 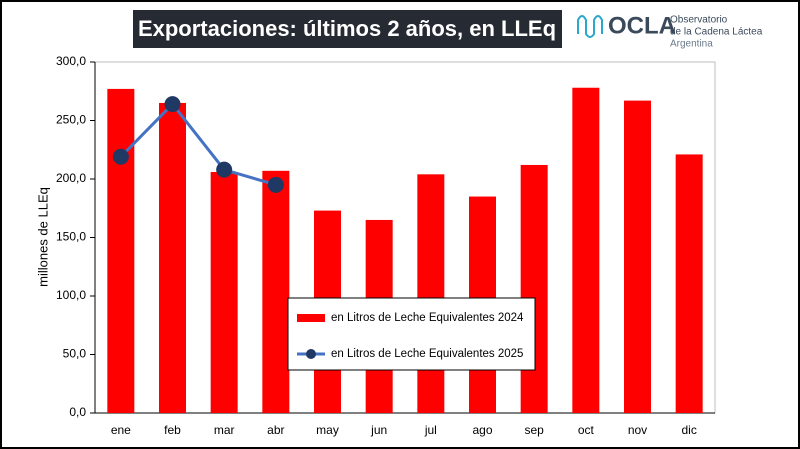 I want to click on title-box, so click(x=347, y=29).